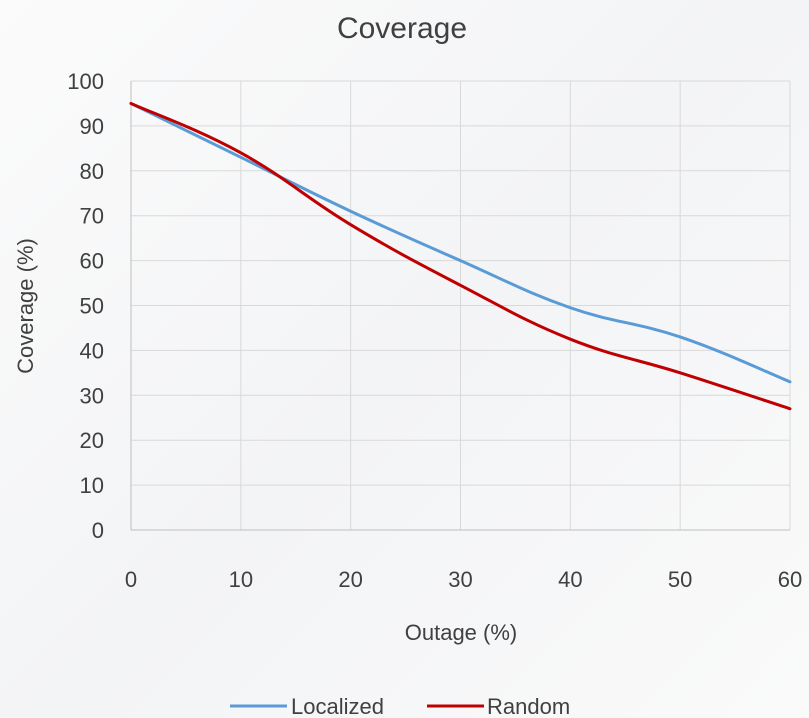 Image resolution: width=809 pixels, height=718 pixels. What do you see at coordinates (460, 579) in the screenshot?
I see `x-tick-label: 30` at bounding box center [460, 579].